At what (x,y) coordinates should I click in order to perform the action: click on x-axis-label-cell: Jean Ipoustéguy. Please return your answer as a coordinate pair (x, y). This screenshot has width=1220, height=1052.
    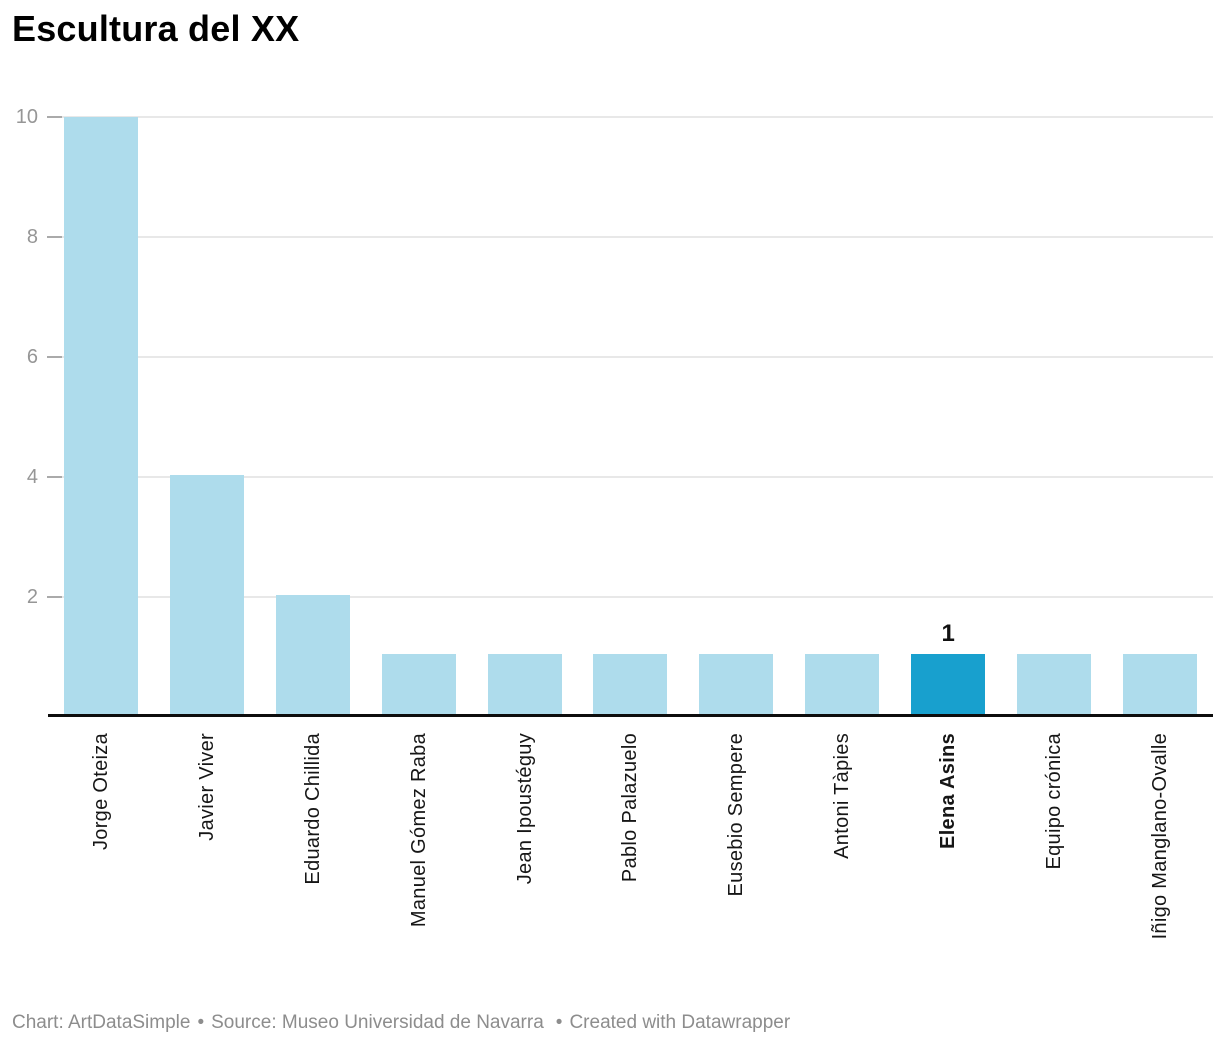
    Looking at the image, I should click on (525, 860).